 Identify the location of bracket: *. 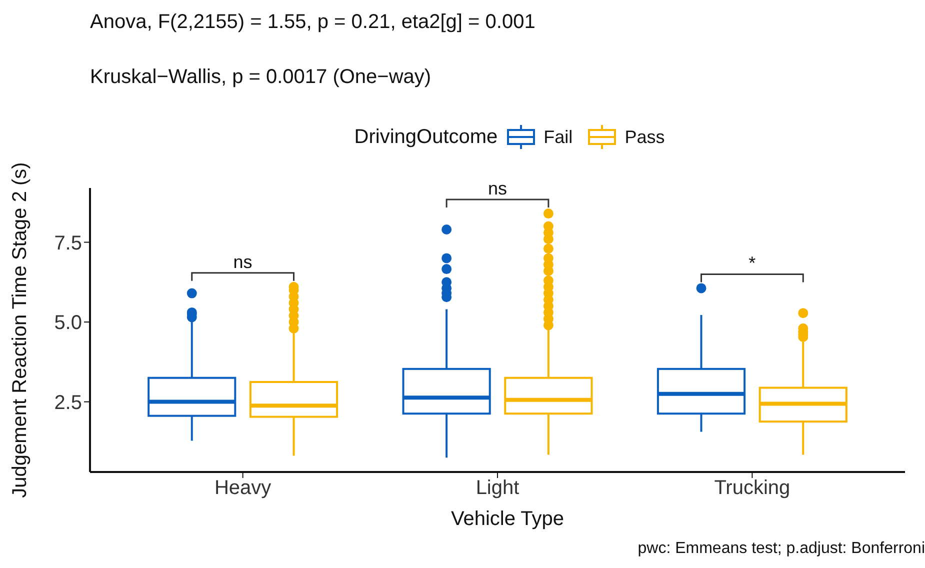
(752, 267).